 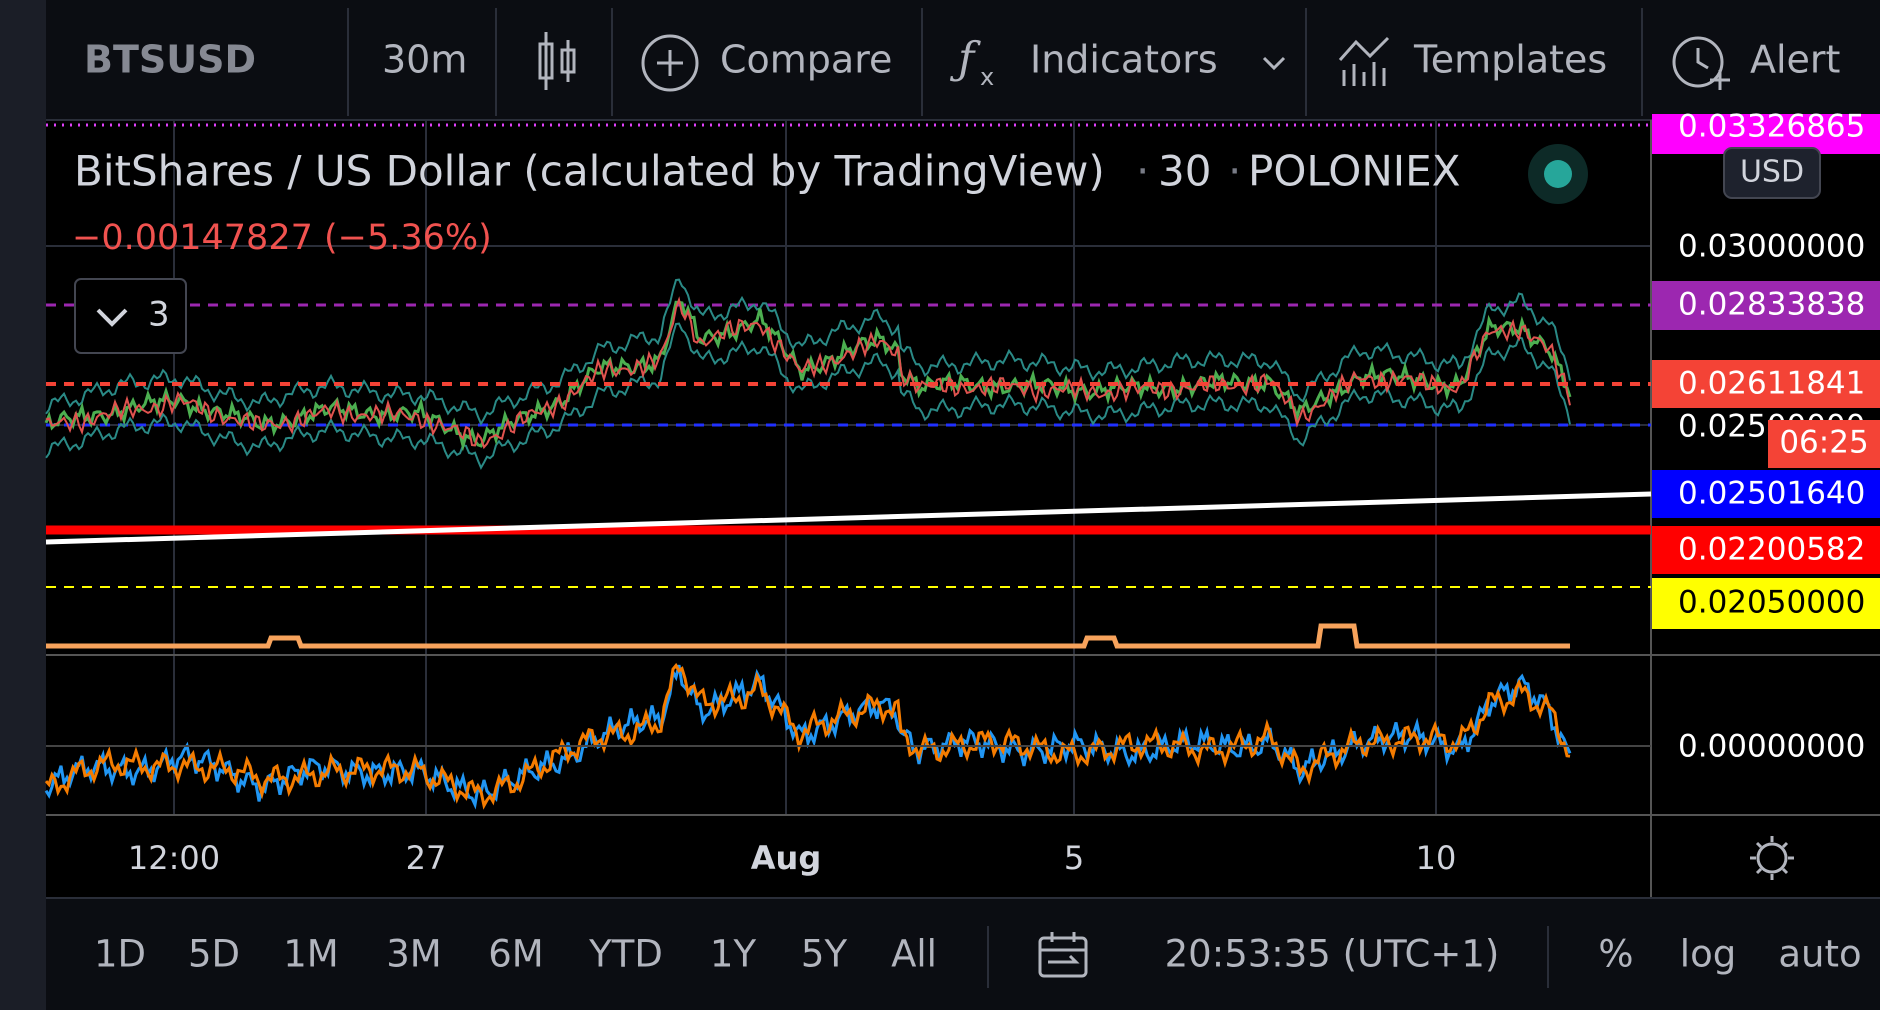 What do you see at coordinates (806, 60) in the screenshot?
I see `compare: Compare` at bounding box center [806, 60].